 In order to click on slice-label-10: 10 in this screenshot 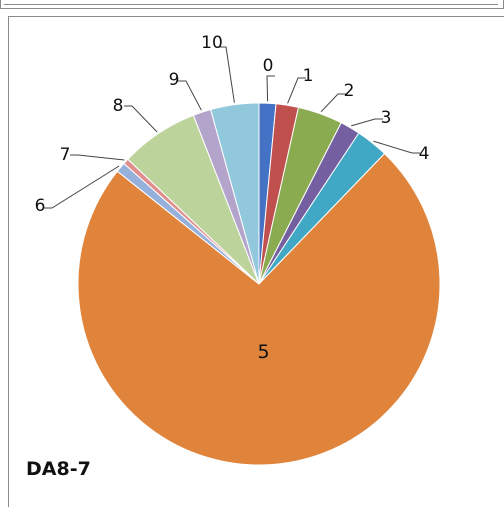, I will do `click(212, 43)`.